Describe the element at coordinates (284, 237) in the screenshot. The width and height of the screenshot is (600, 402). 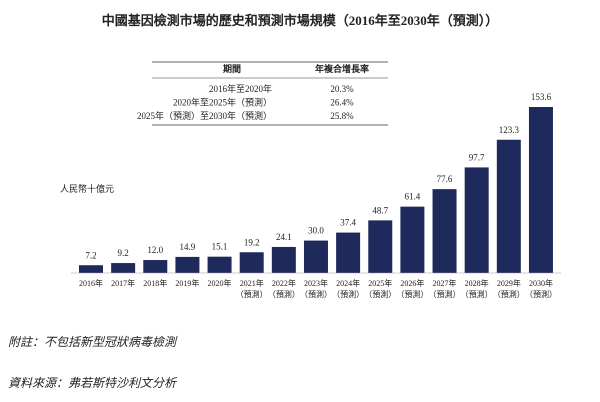
I see `value-label: 24.1` at that location.